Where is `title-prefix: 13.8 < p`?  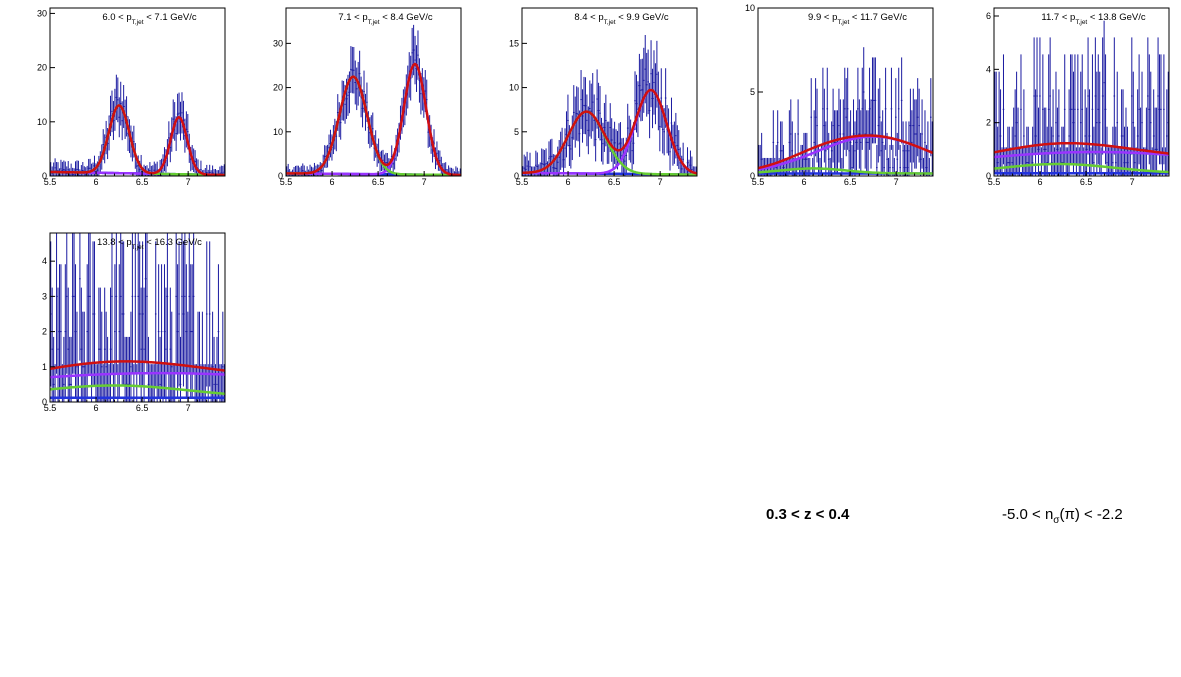 title-prefix: 13.8 < p is located at coordinates (114, 242).